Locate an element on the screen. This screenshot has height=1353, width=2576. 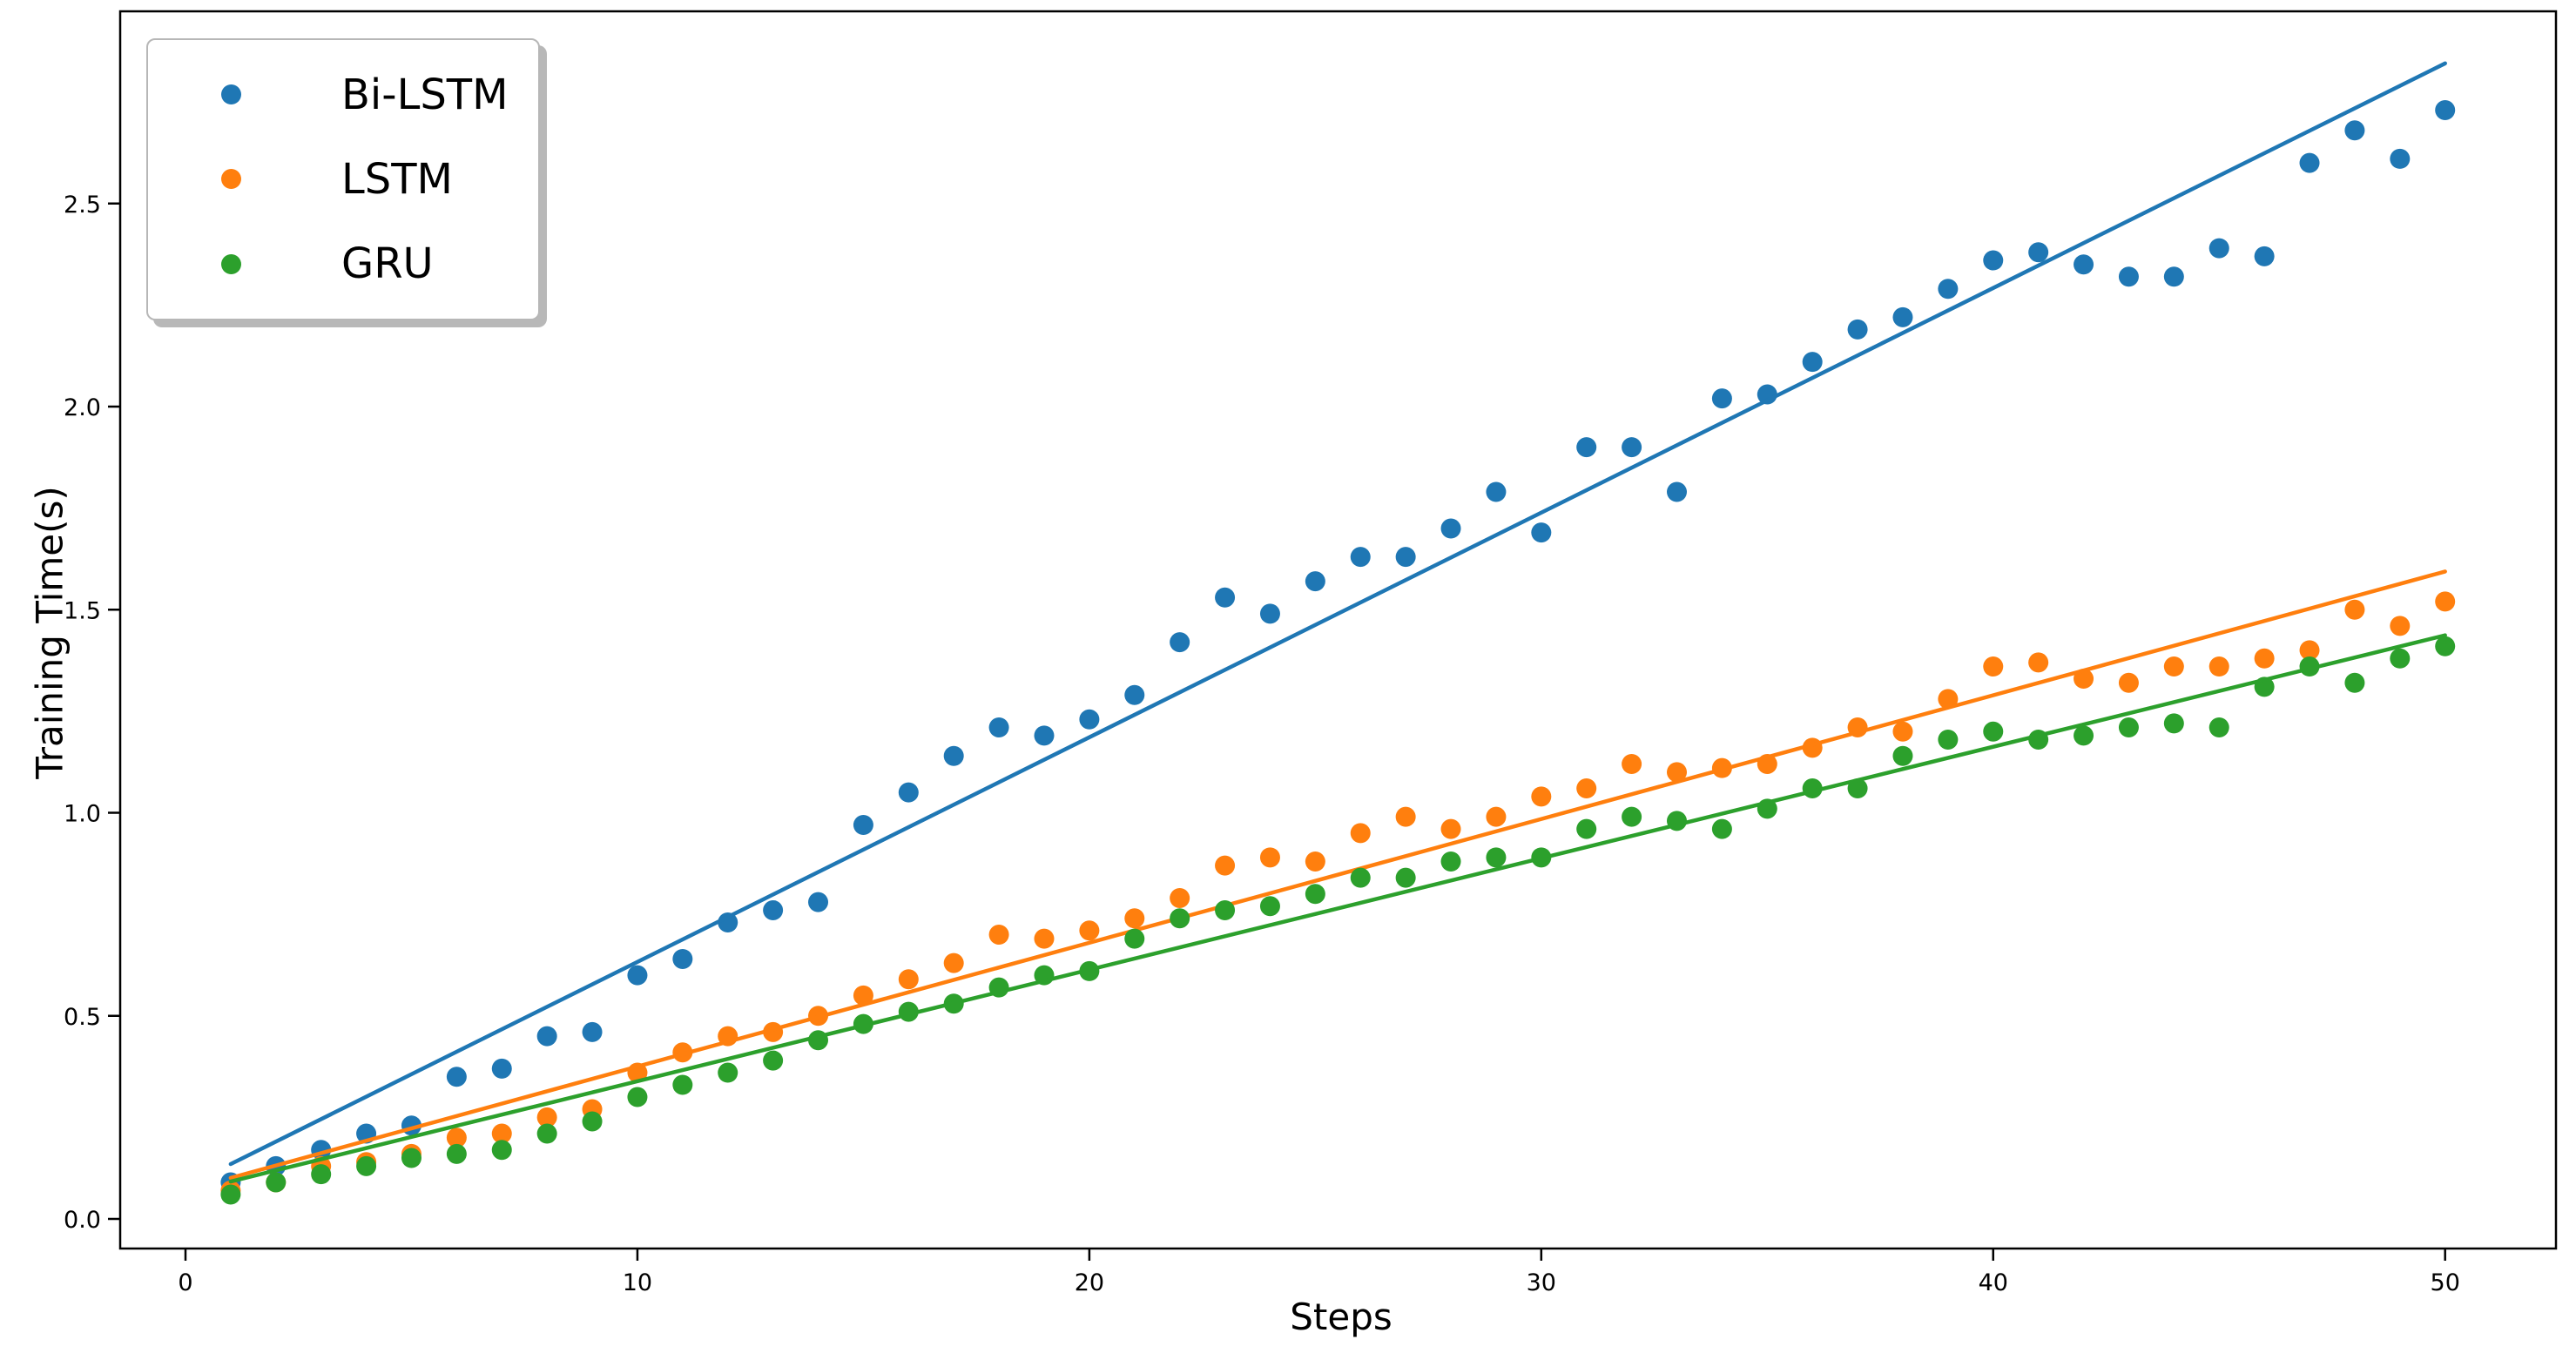
legend-label: GRU is located at coordinates (387, 264).